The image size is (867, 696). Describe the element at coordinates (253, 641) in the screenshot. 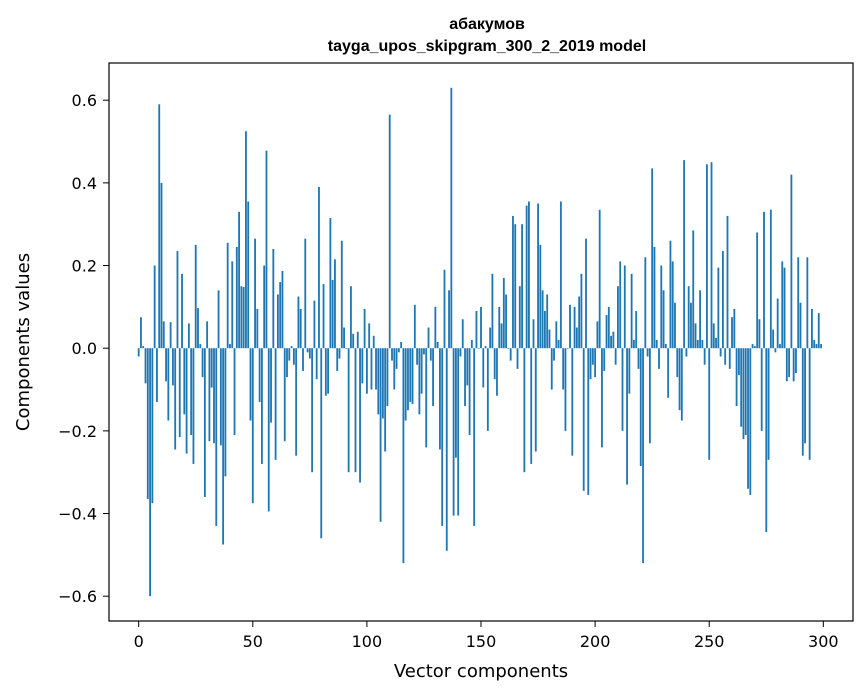

I see `x-tick-label: 50` at that location.